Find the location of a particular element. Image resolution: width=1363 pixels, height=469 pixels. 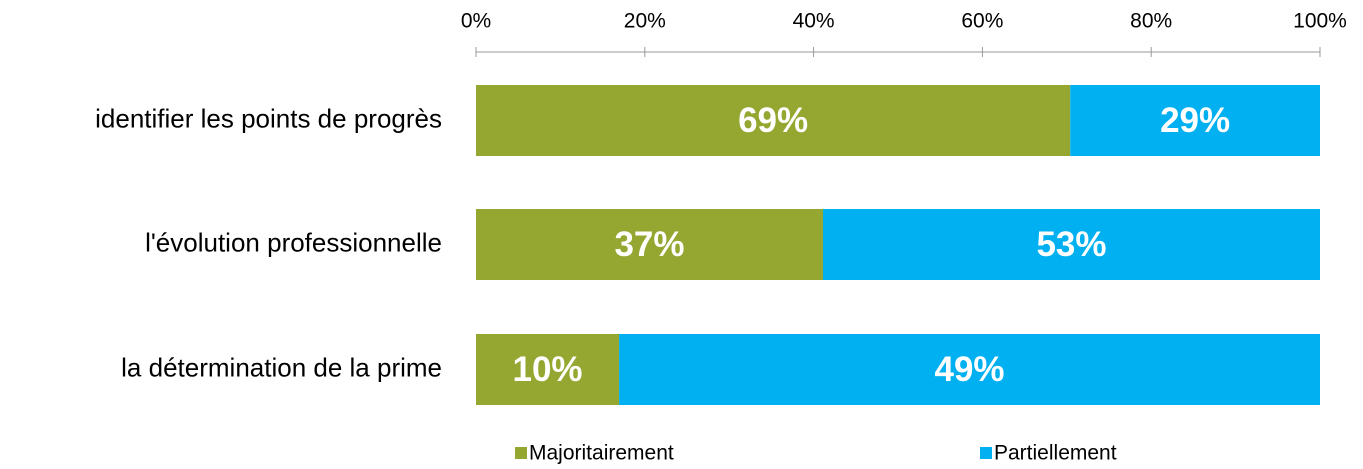

data-label: 69% is located at coordinates (773, 120).